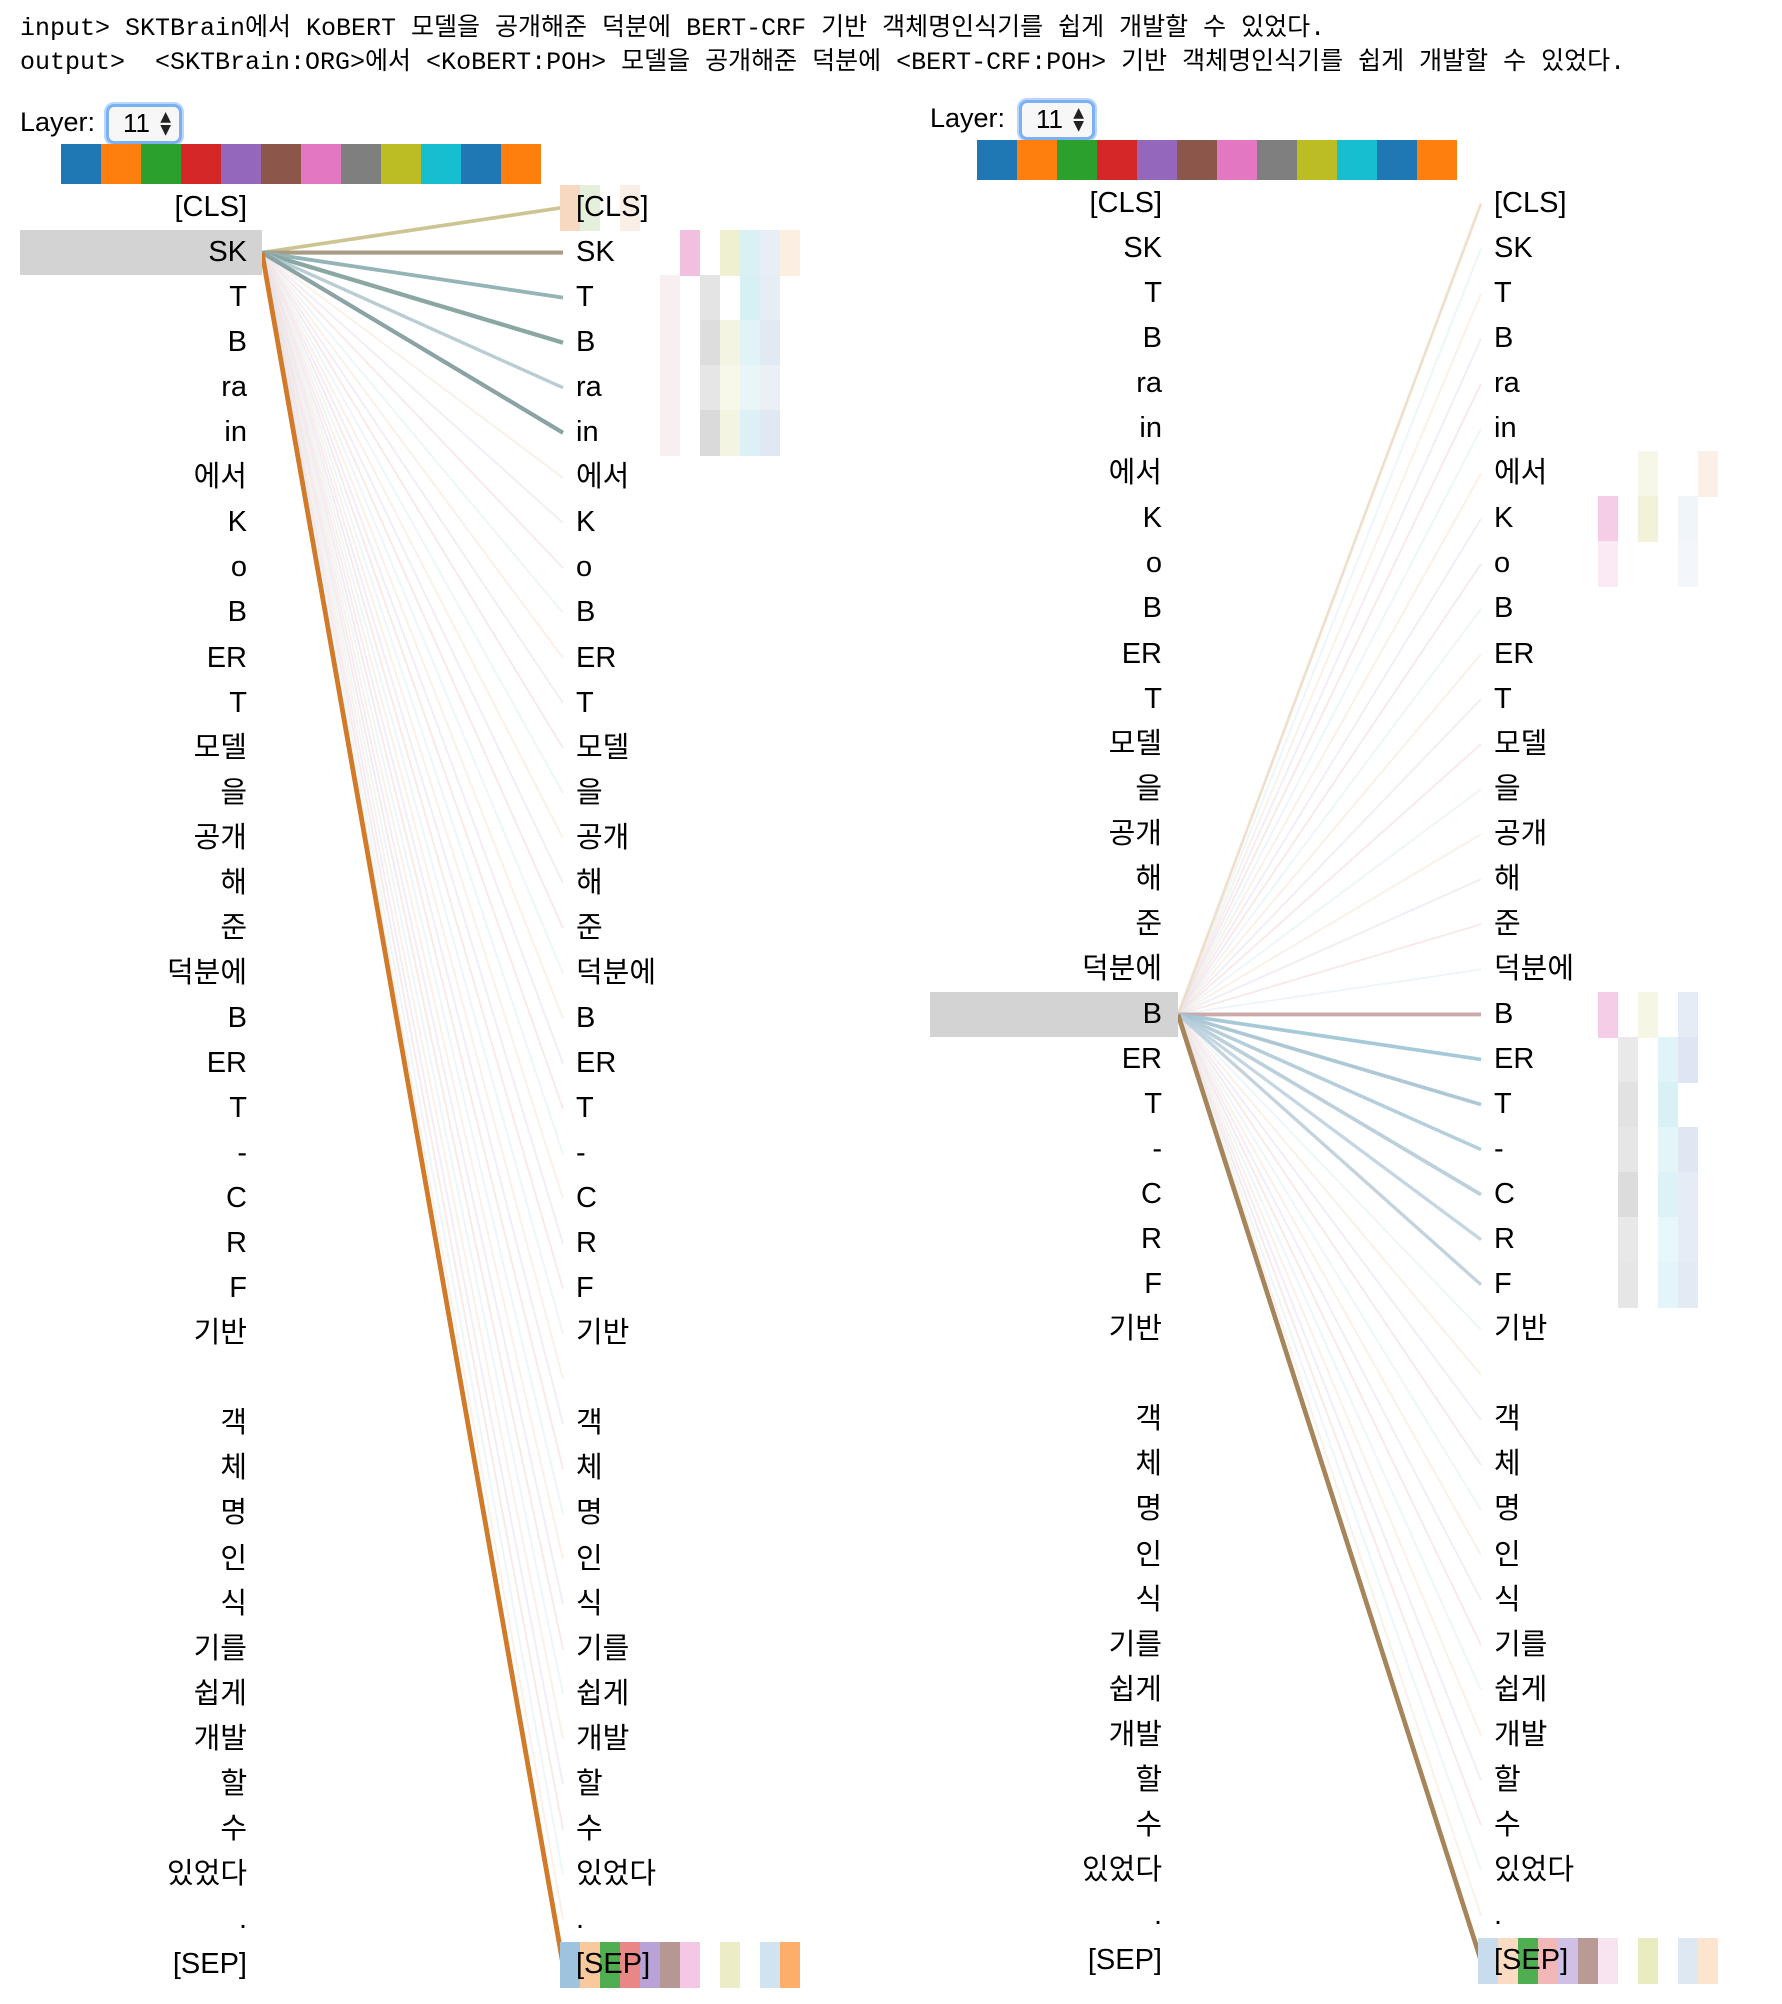 Image resolution: width=1782 pixels, height=2004 pixels. Describe the element at coordinates (1521, 743) in the screenshot. I see `target-token: 모델` at that location.